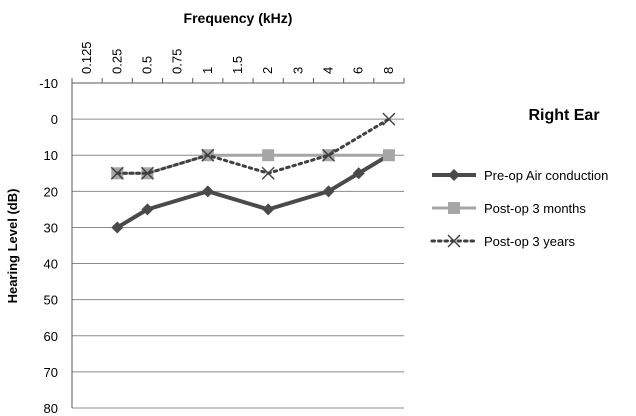  Describe the element at coordinates (207, 70) in the screenshot. I see `x-tick-label: 1` at that location.